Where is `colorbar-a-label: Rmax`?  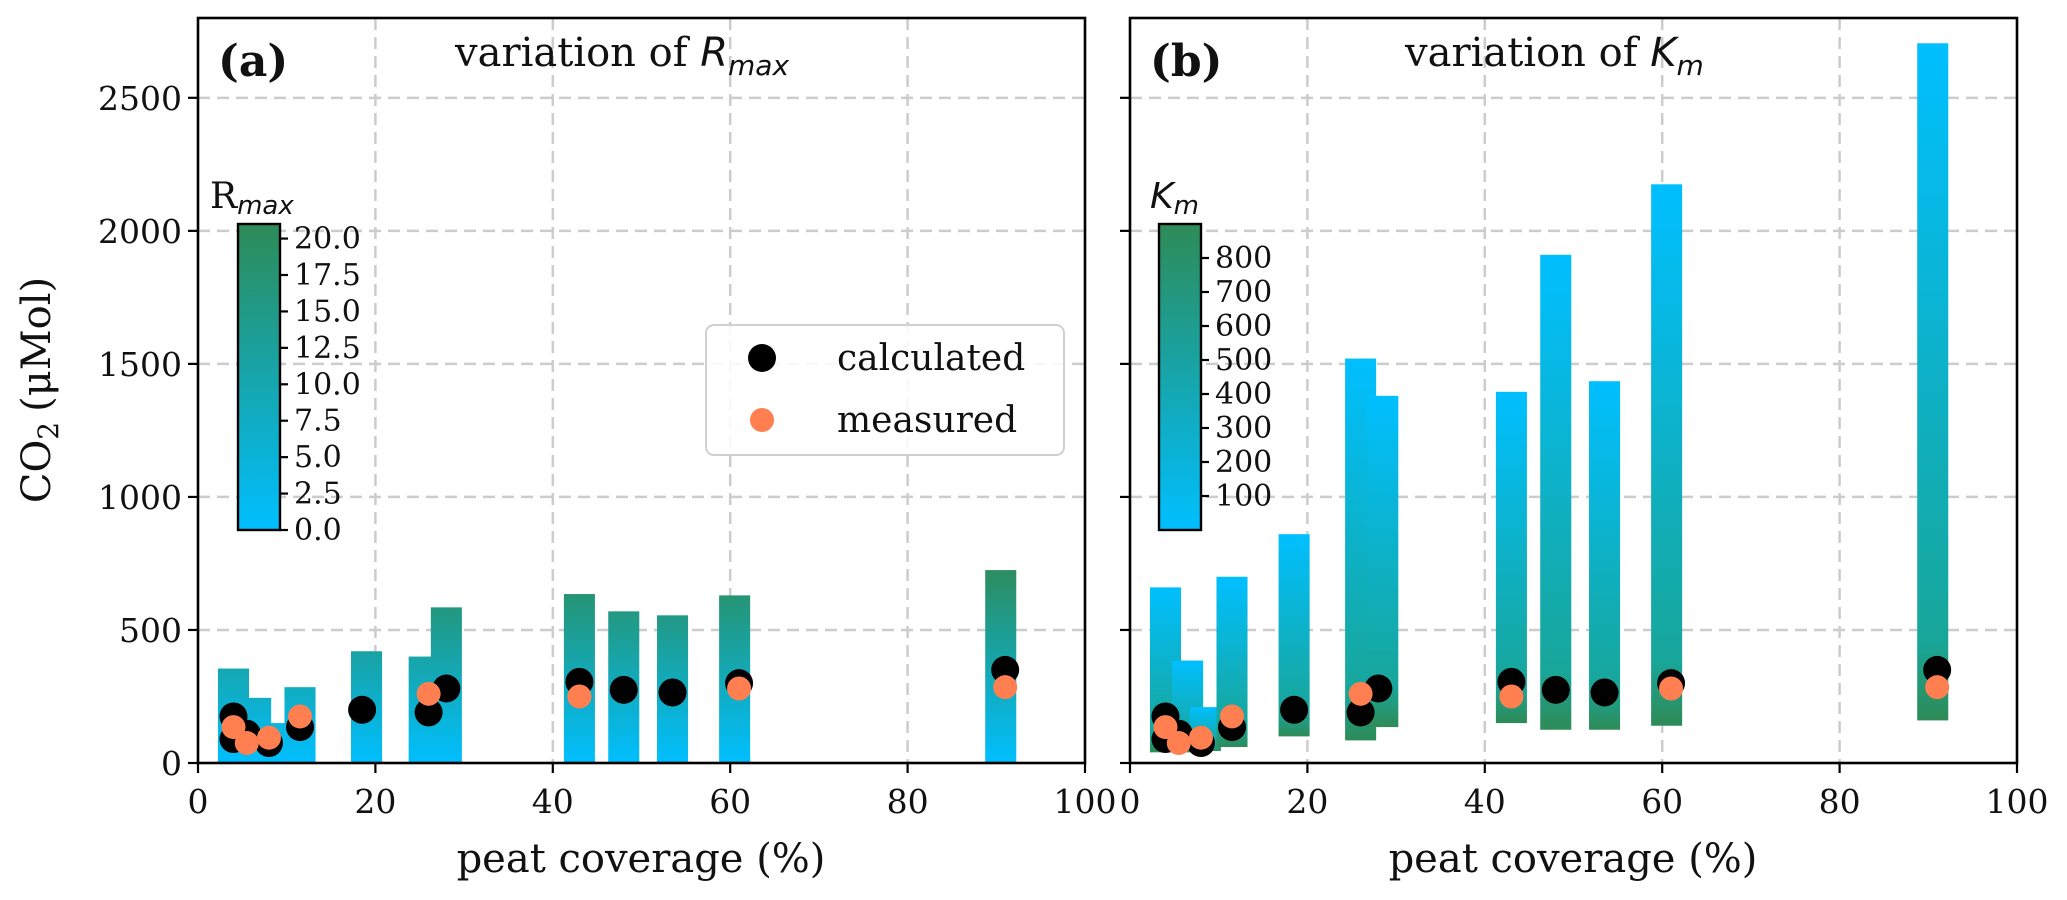
colorbar-a-label: Rmax is located at coordinates (252, 198).